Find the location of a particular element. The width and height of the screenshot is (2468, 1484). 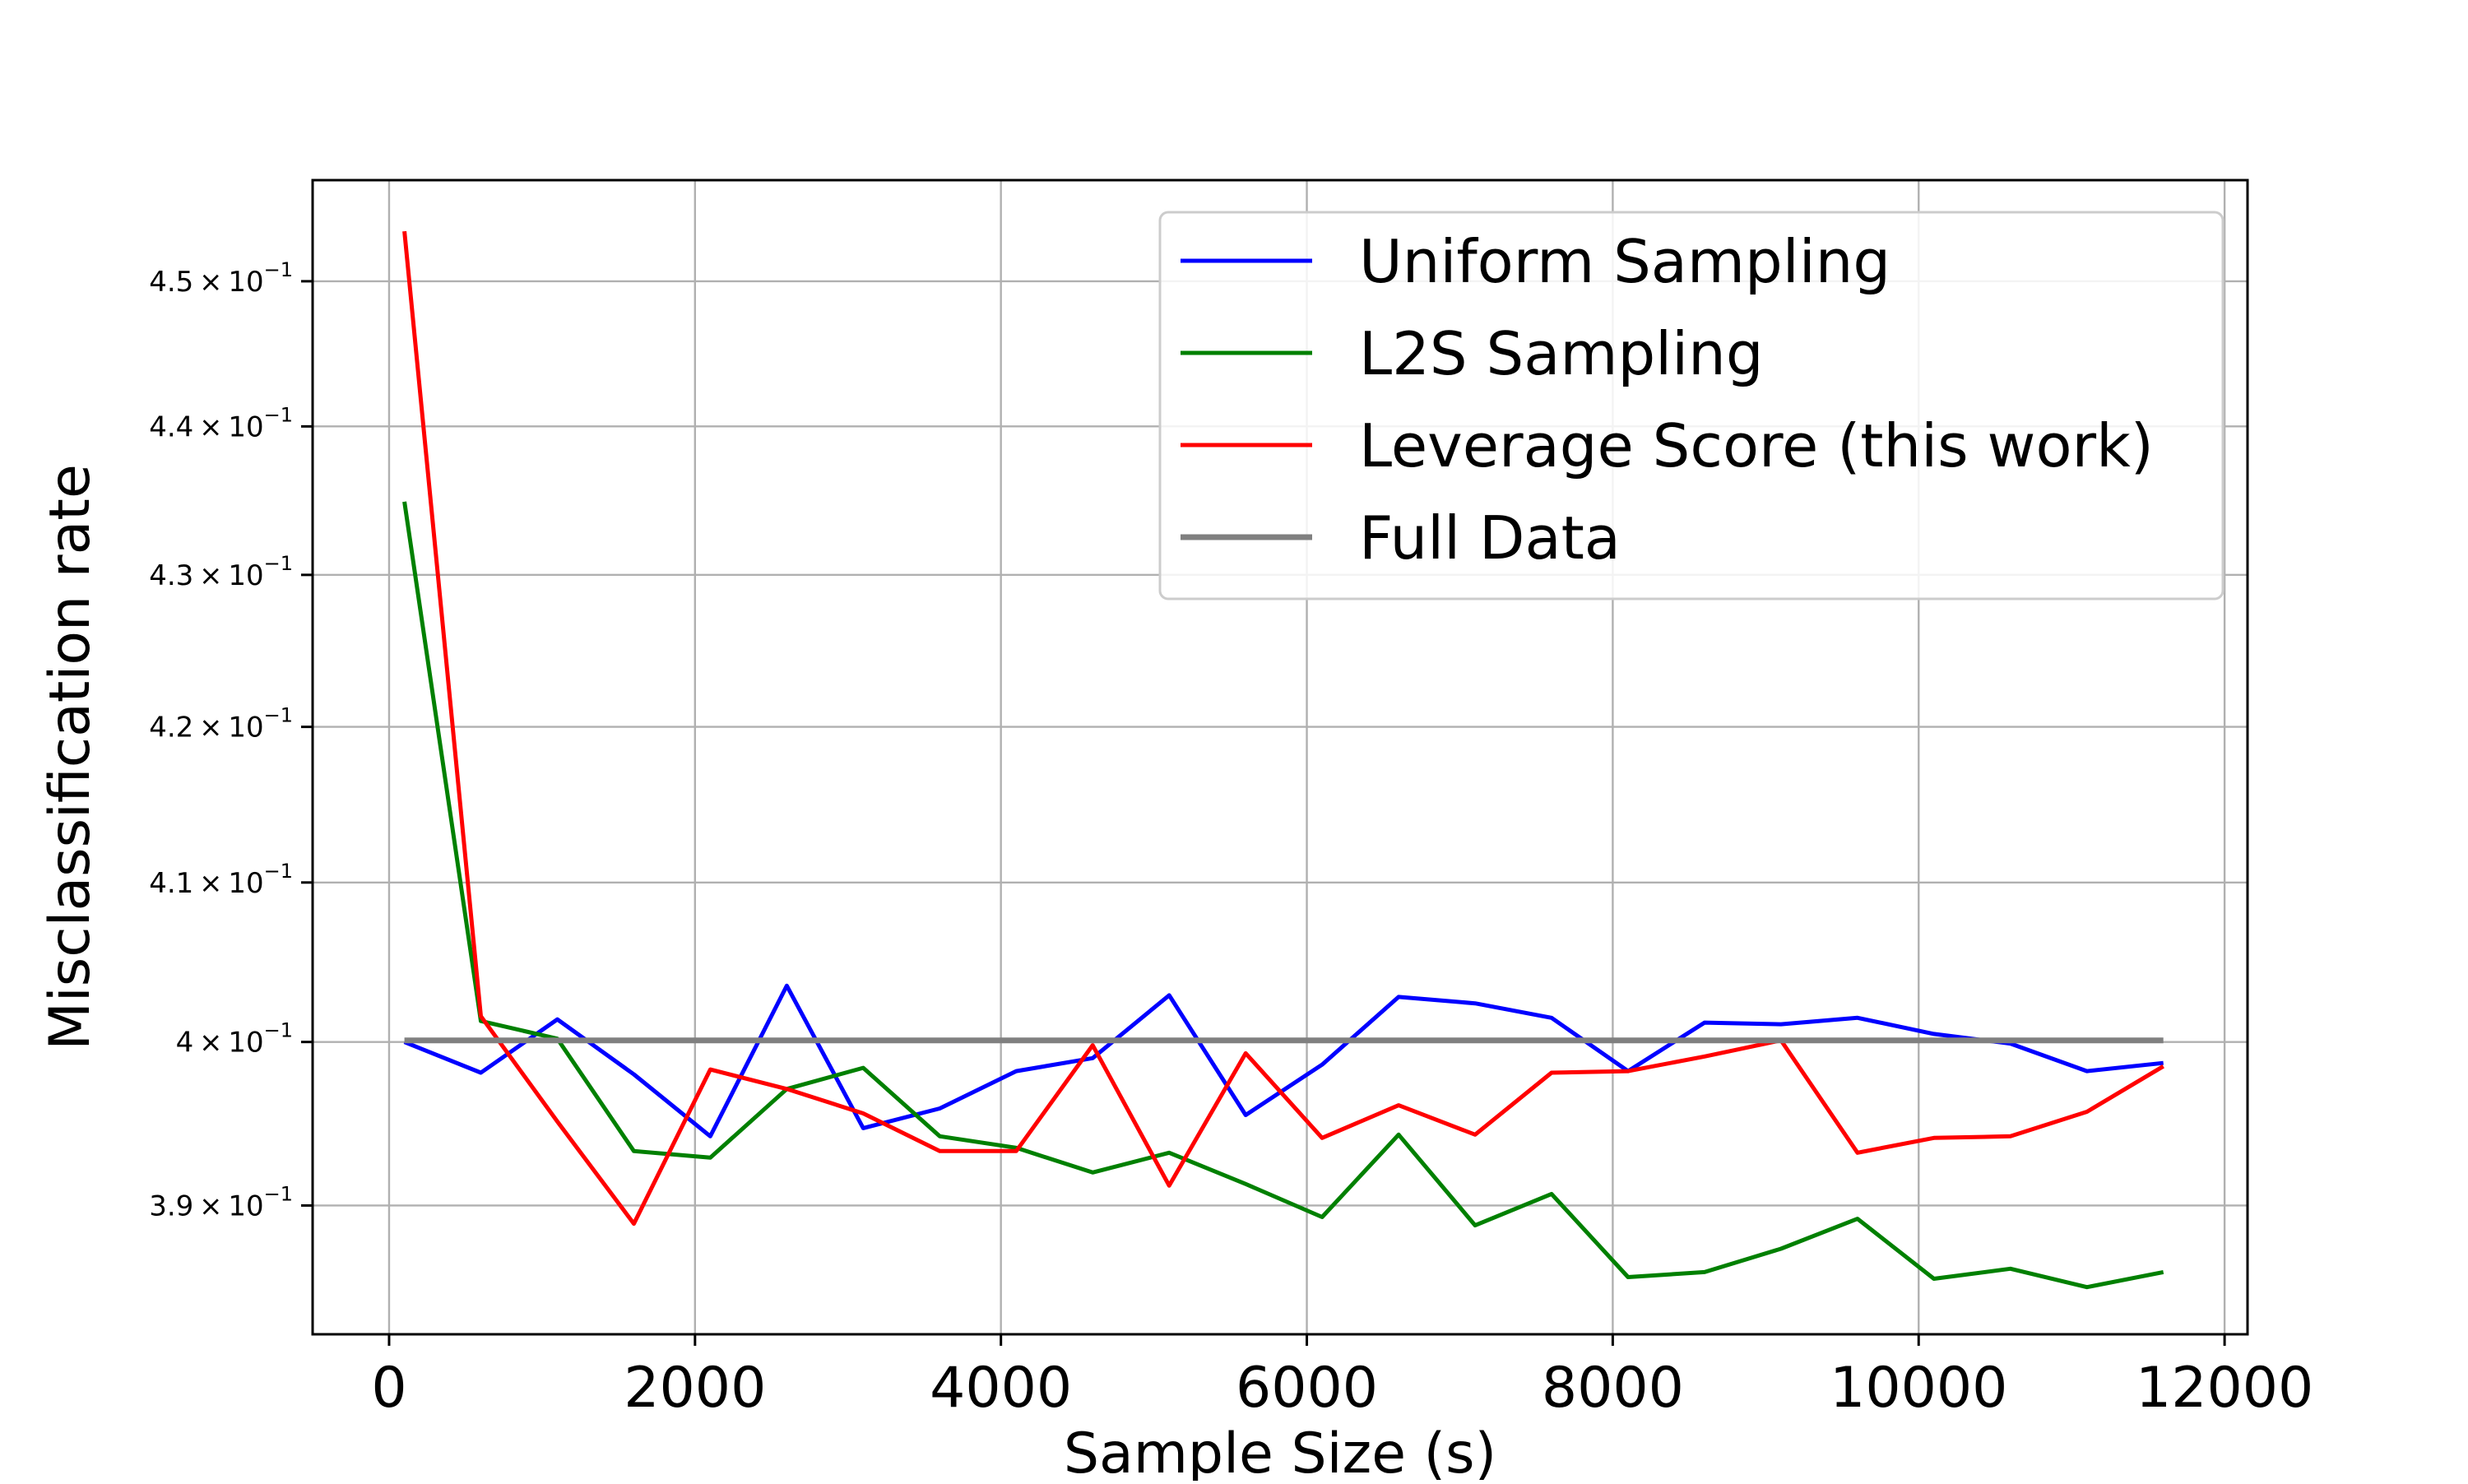

legend-label: L2S Sampling is located at coordinates (1561, 353).